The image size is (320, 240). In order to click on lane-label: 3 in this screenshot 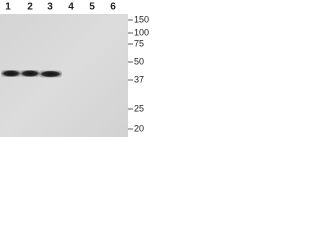, I will do `click(50, 7)`.